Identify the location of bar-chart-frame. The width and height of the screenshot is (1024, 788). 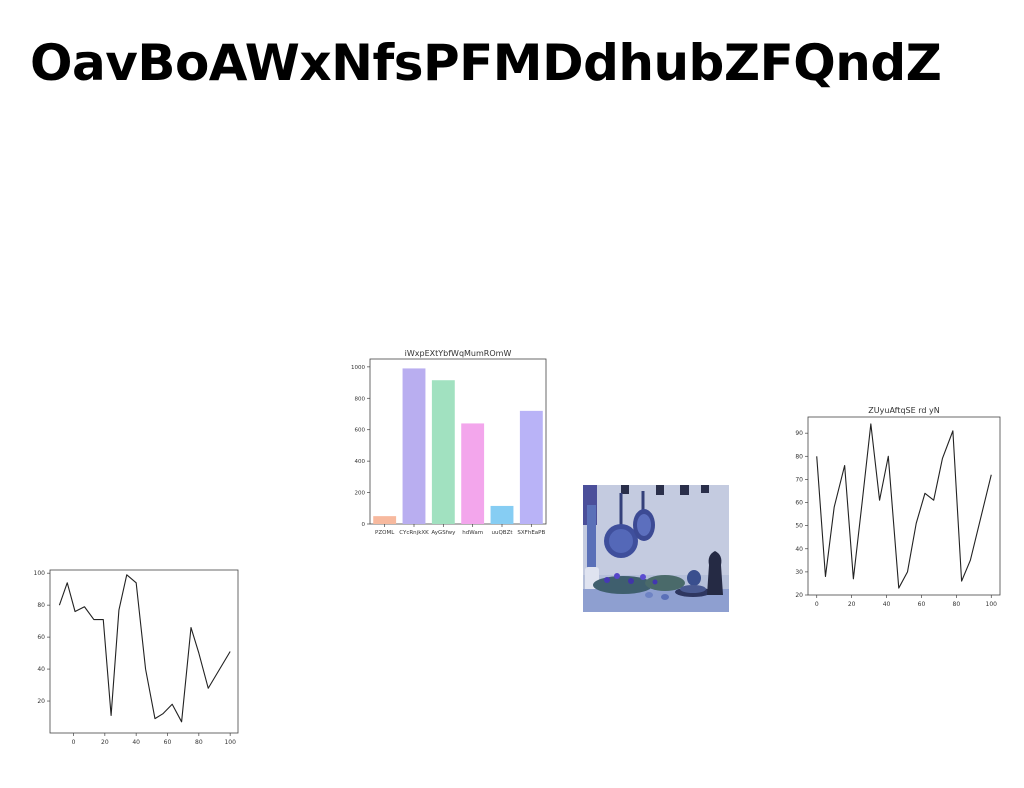
(458, 441).